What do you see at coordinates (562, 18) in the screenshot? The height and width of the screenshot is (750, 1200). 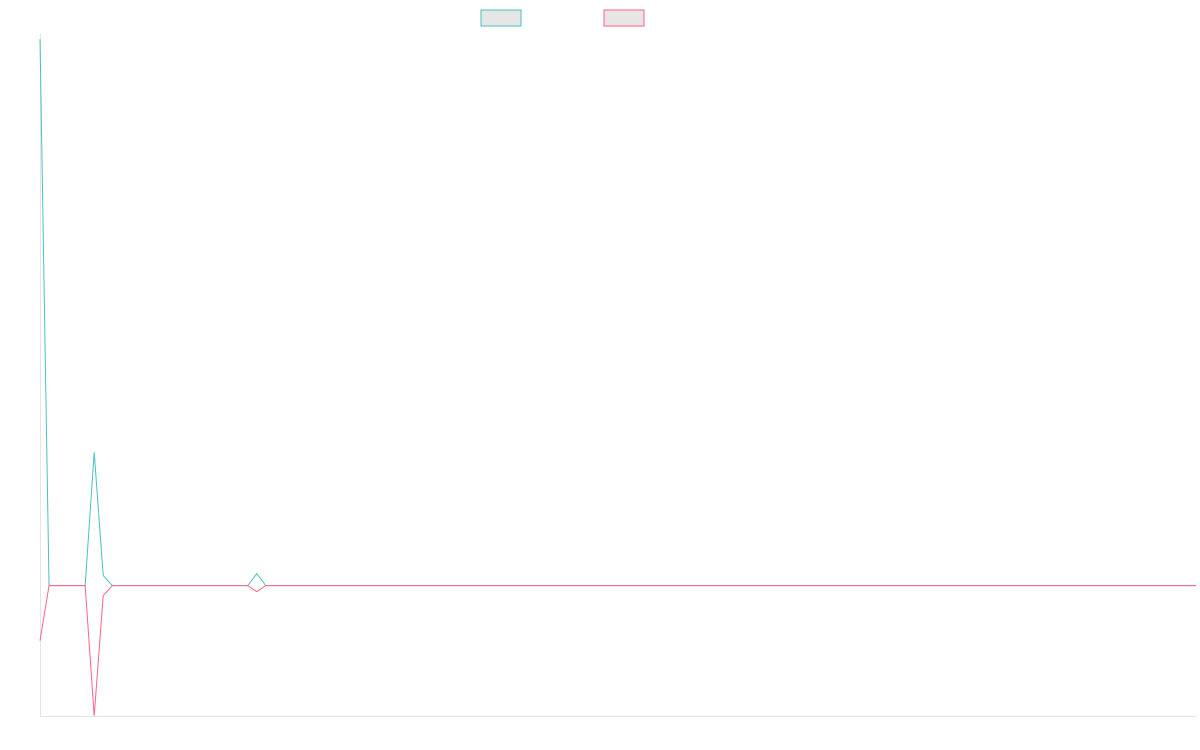 I see `legend` at bounding box center [562, 18].